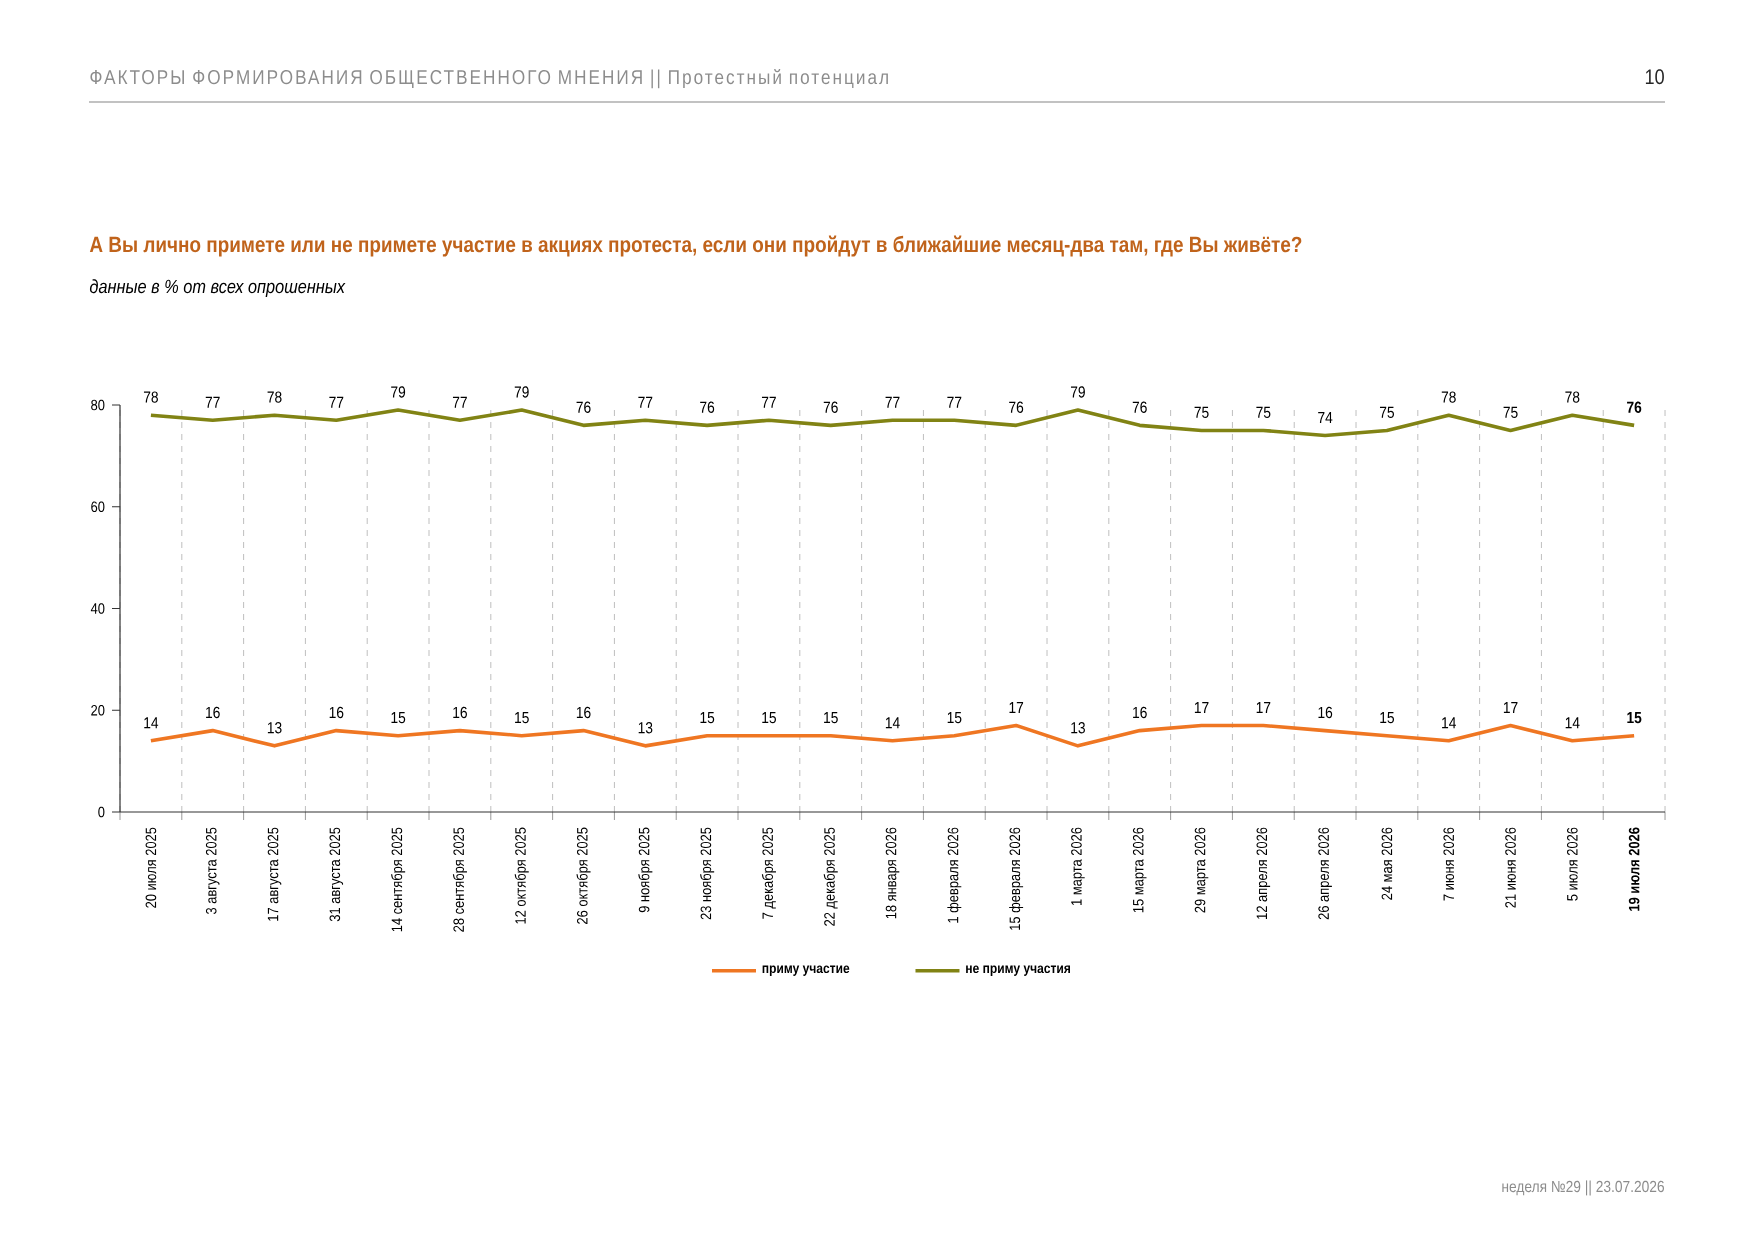  I want to click on text: неделя №29 || 23.07.2026, so click(1583, 1188).